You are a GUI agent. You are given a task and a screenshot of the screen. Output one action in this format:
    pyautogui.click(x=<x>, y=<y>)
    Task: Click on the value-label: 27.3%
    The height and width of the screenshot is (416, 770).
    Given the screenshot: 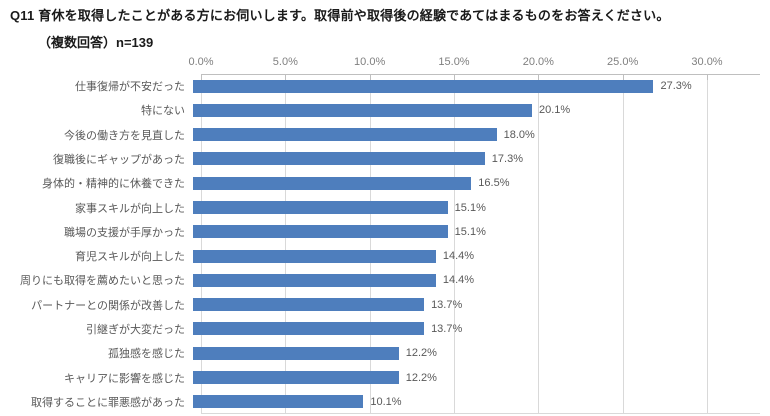 What is the action you would take?
    pyautogui.click(x=676, y=86)
    